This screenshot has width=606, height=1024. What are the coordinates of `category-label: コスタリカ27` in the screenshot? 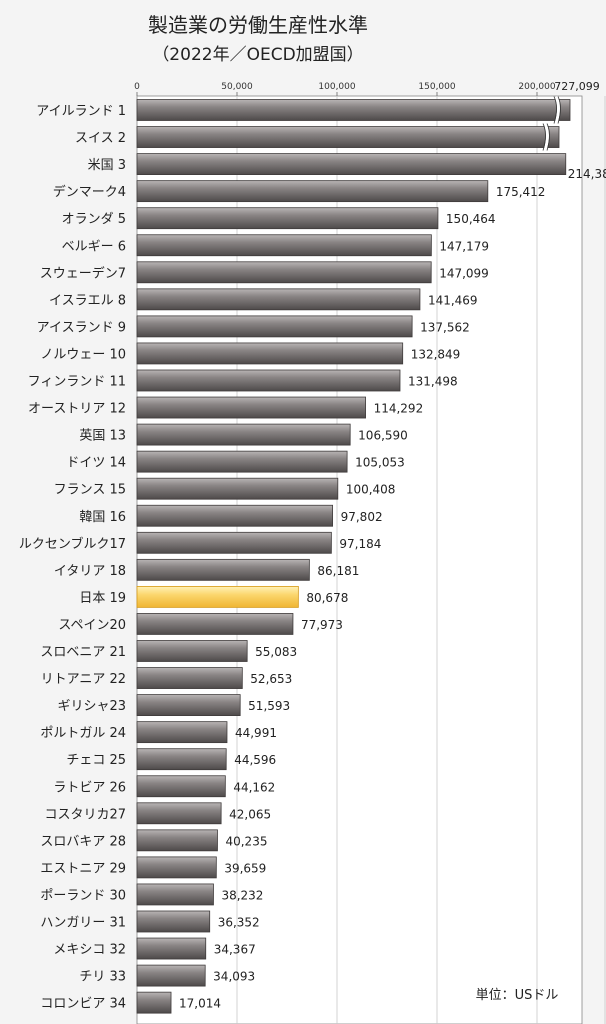 It's located at (85, 814).